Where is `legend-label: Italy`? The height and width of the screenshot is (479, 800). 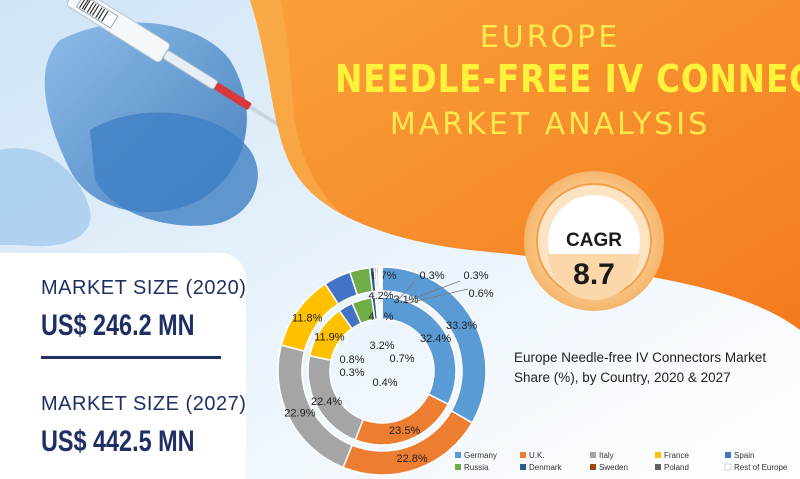
legend-label: Italy is located at coordinates (606, 455).